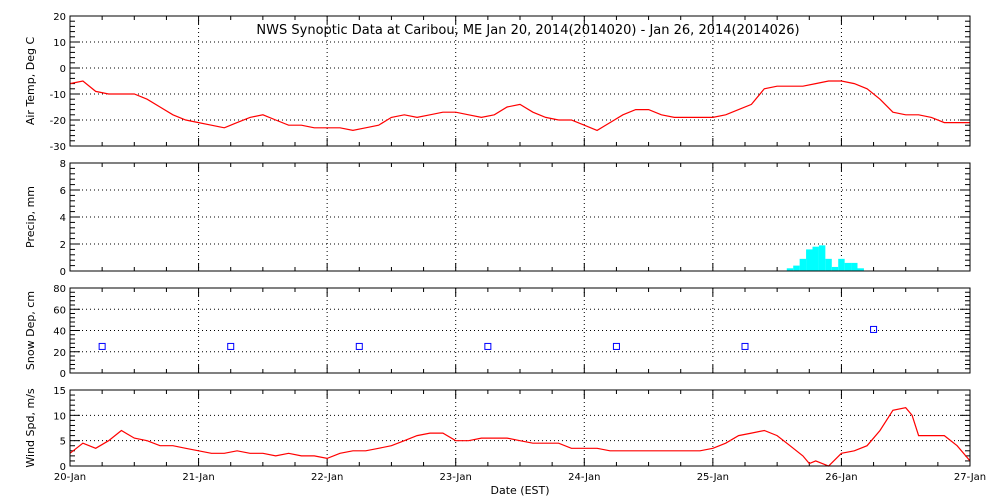 The width and height of the screenshot is (1000, 500). I want to click on x-tick-label: 22-Jan, so click(327, 477).